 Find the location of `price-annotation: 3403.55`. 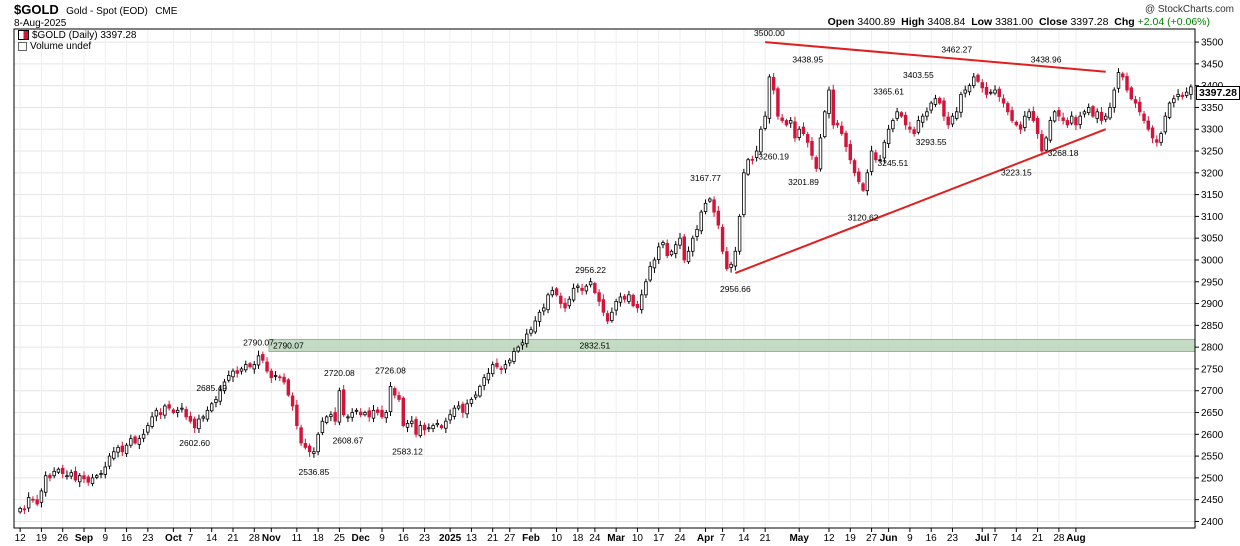

price-annotation: 3403.55 is located at coordinates (918, 75).